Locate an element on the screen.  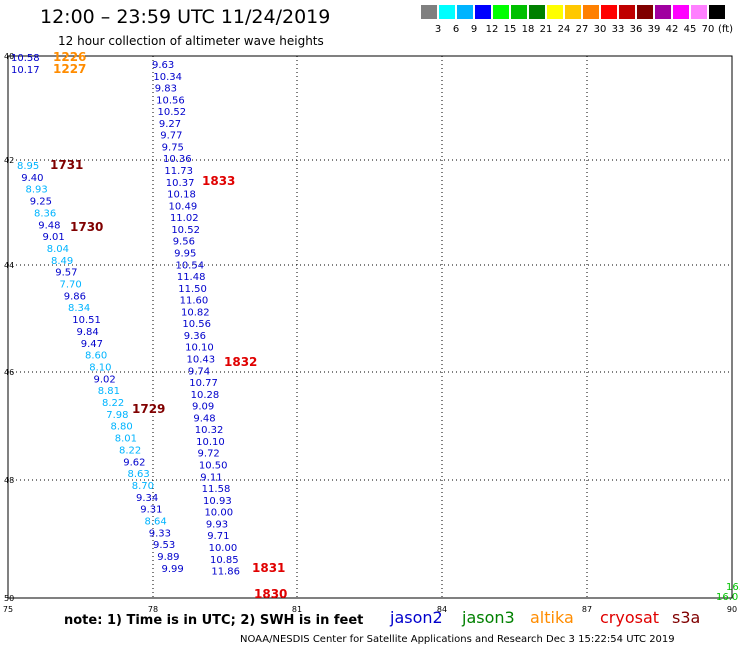
legend-label: 70 is located at coordinates (708, 29).